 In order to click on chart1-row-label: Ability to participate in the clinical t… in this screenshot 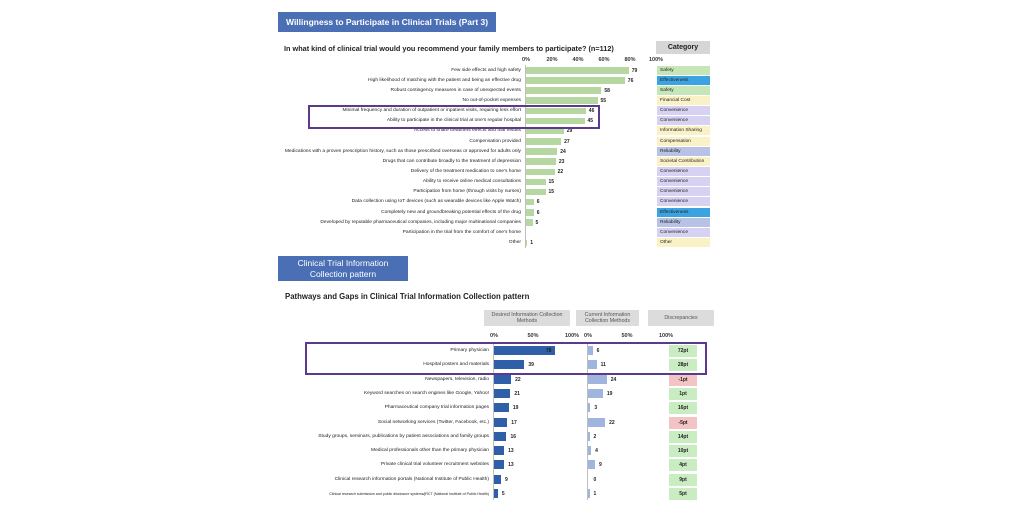, I will do `click(453, 121)`.